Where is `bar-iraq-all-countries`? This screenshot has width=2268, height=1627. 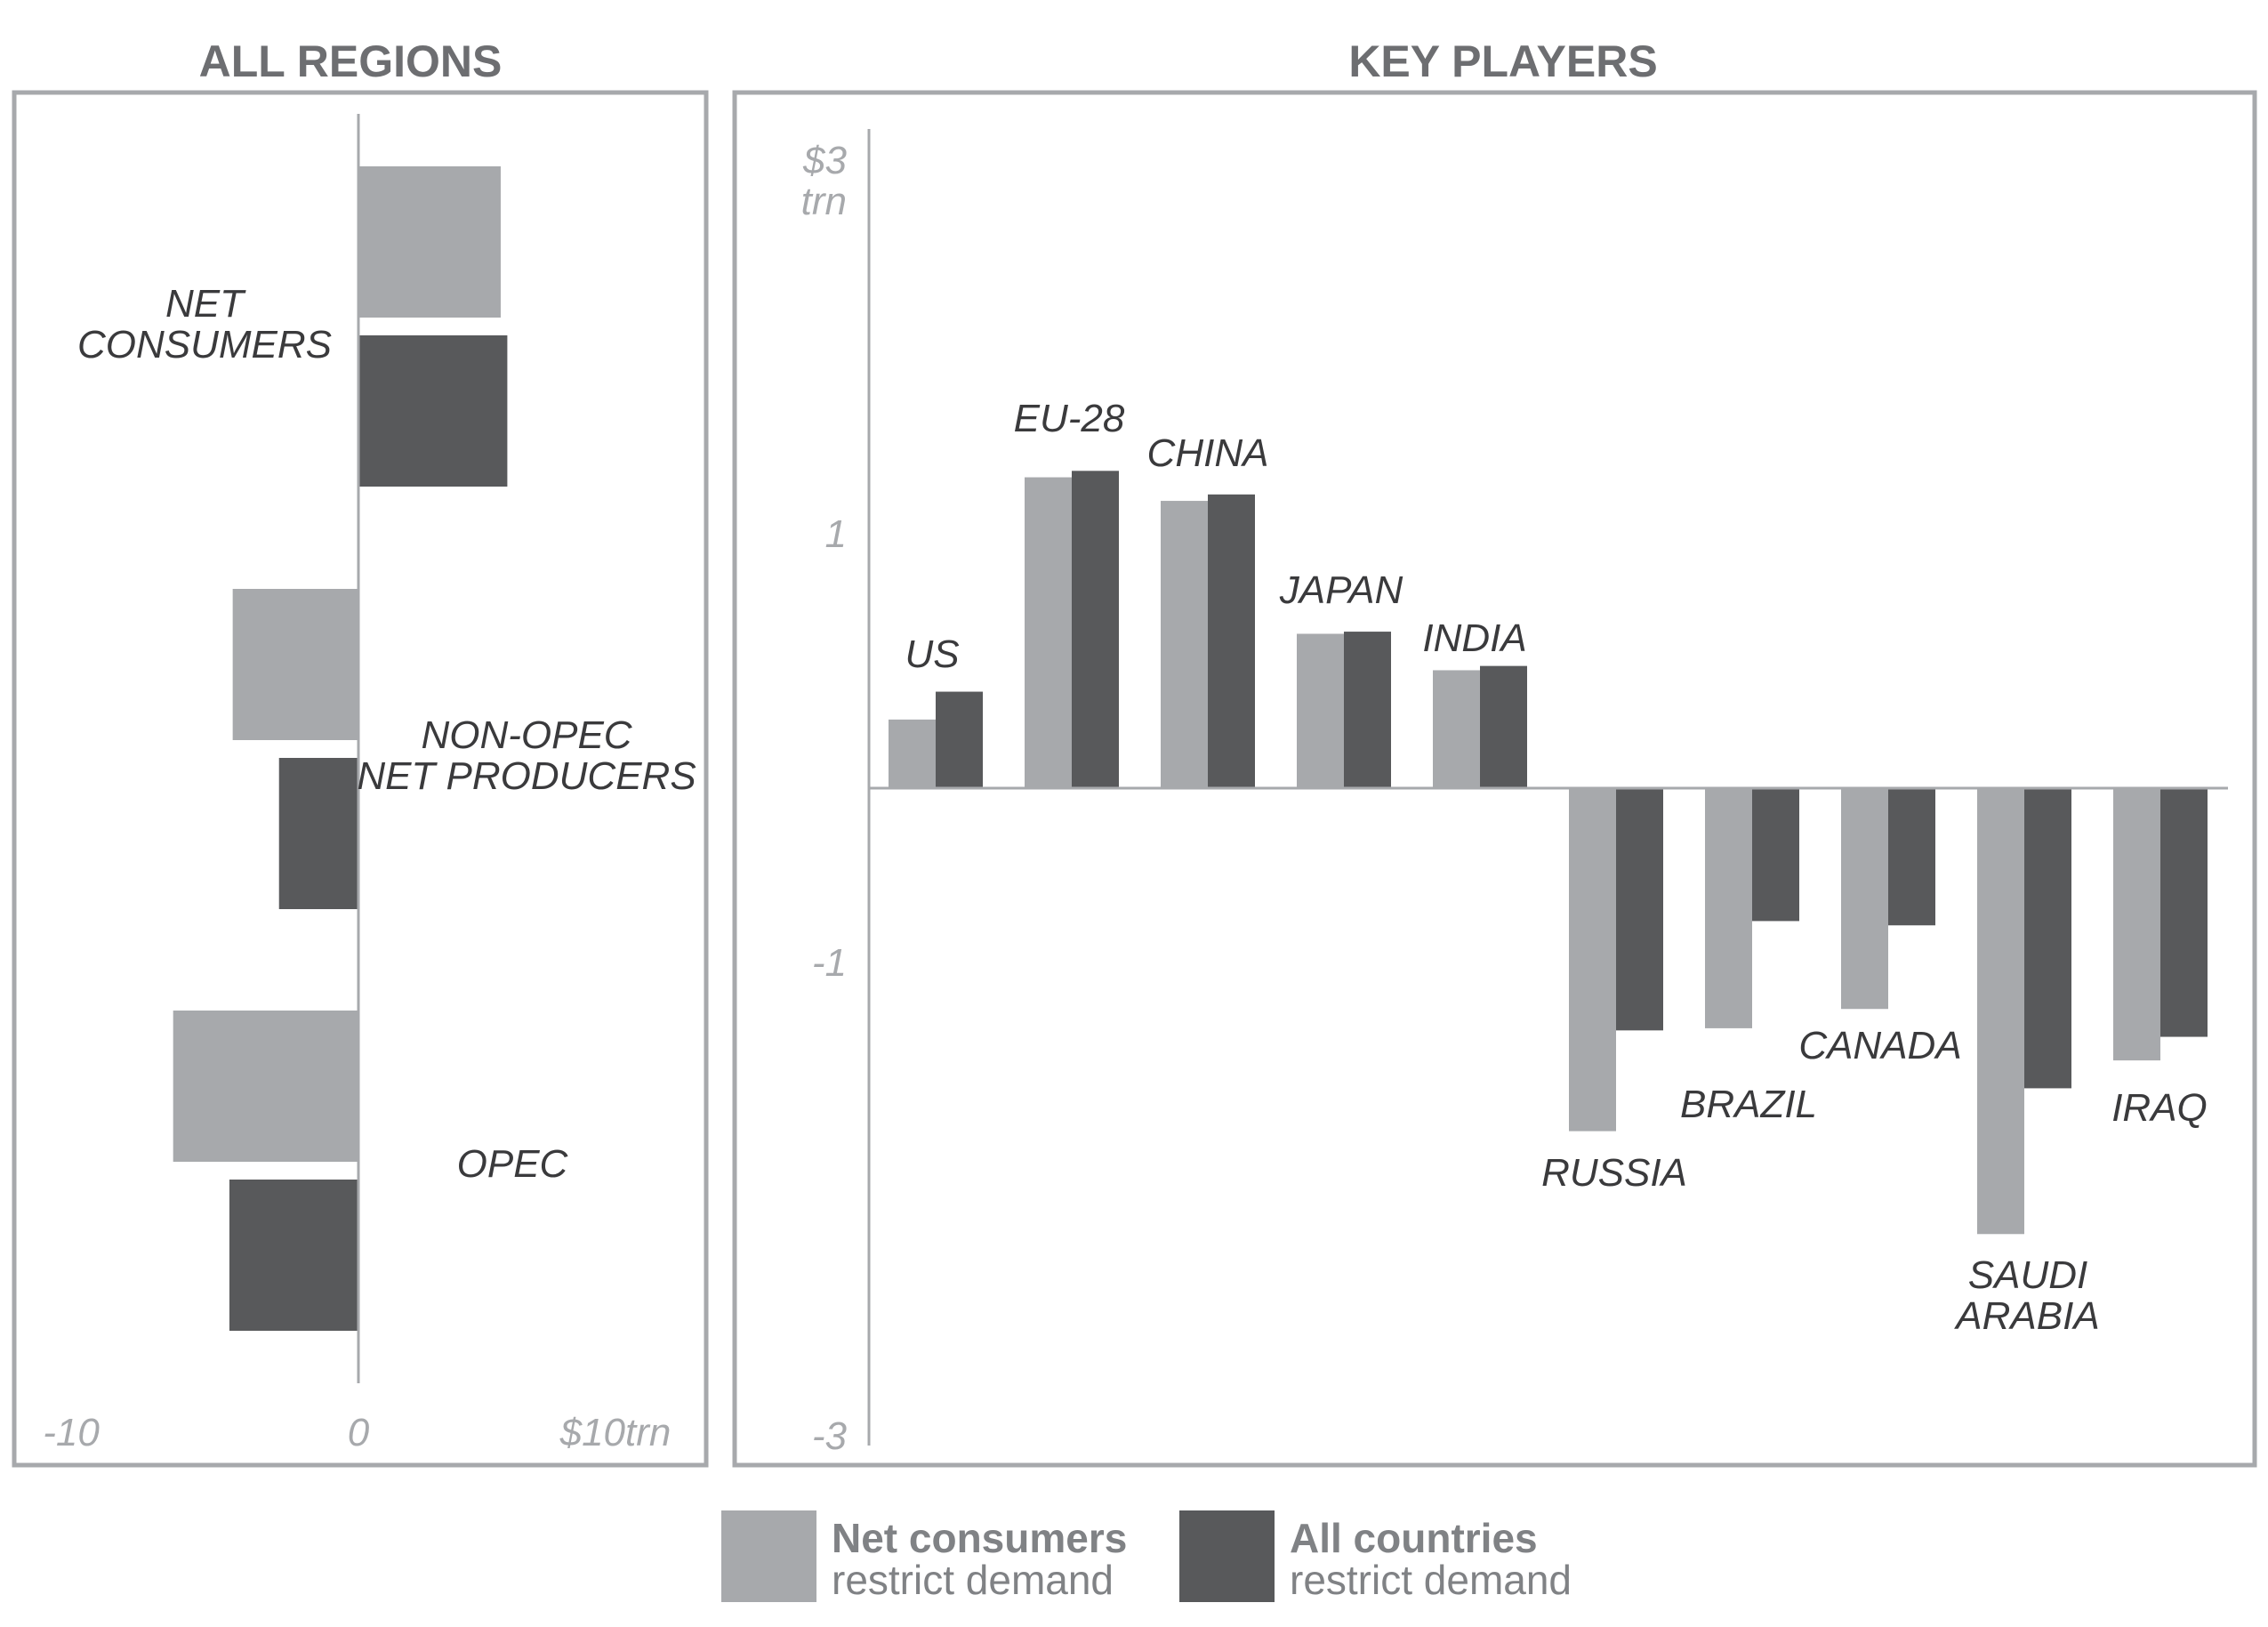
bar-iraq-all-countries is located at coordinates (2184, 912).